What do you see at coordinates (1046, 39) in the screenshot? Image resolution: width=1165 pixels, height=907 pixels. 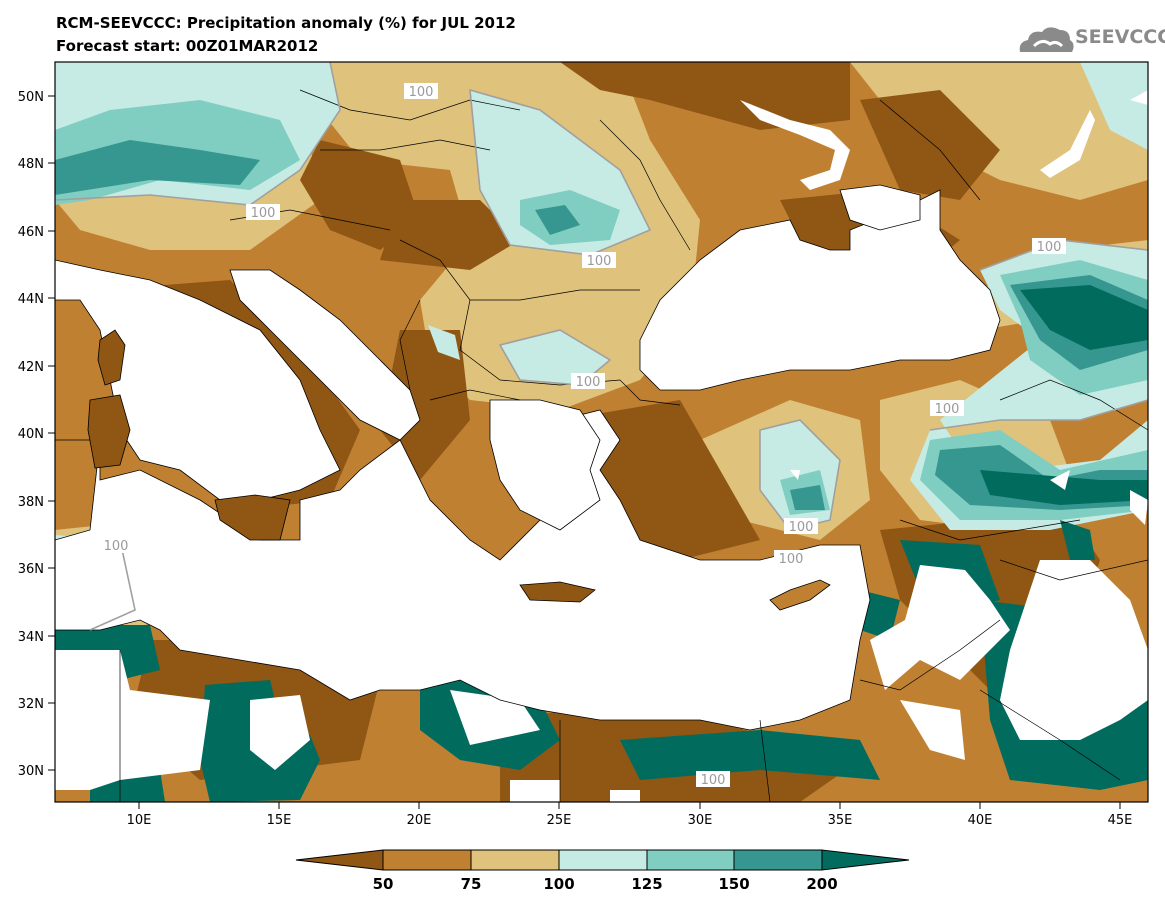 I see `cloud-icon` at bounding box center [1046, 39].